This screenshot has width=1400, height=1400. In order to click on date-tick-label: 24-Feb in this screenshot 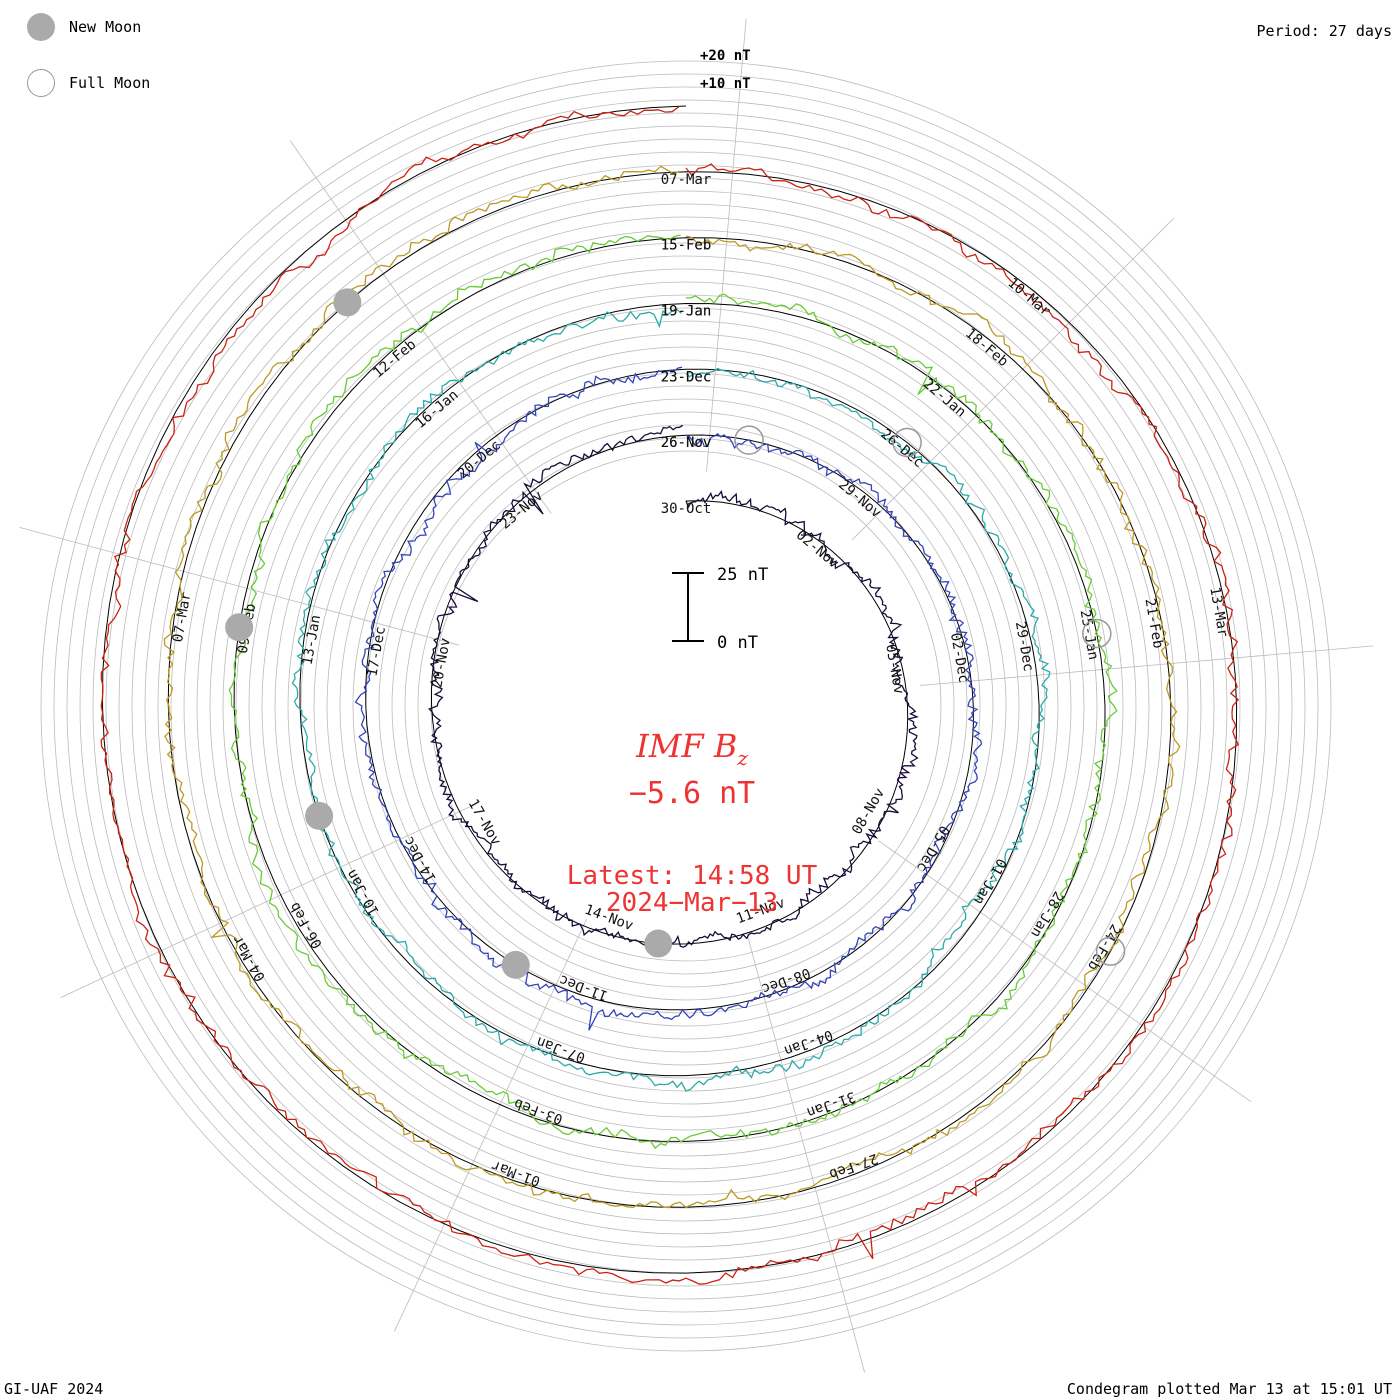, I will do `click(1103, 947)`.